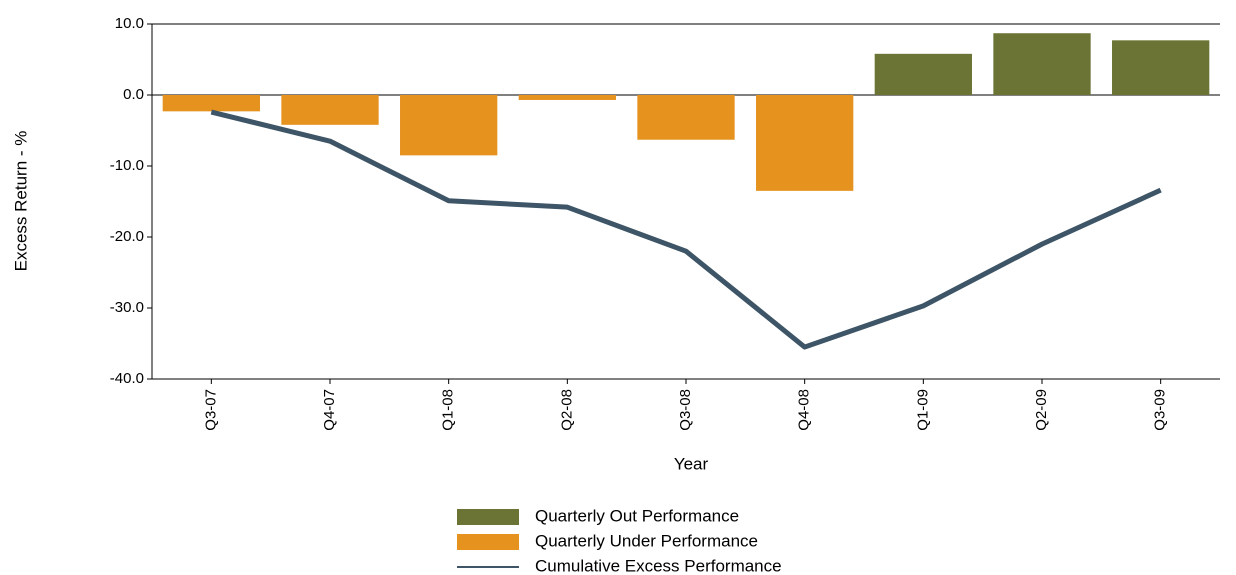  Describe the element at coordinates (127, 307) in the screenshot. I see `y-tick-label: -30.0` at that location.